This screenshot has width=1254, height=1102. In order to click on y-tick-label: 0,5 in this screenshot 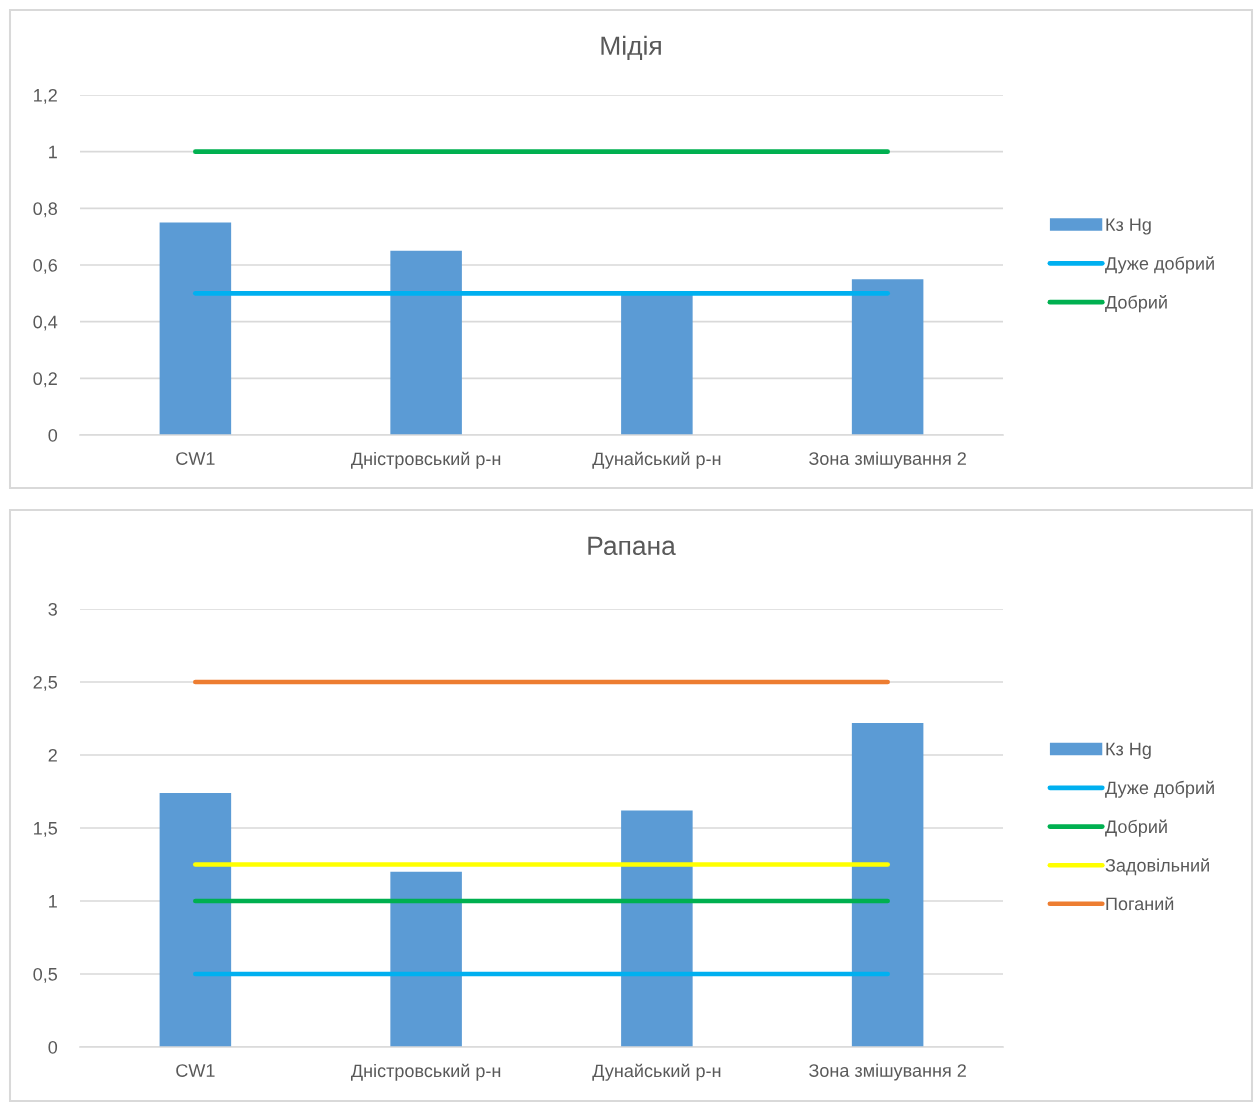, I will do `click(45, 975)`.